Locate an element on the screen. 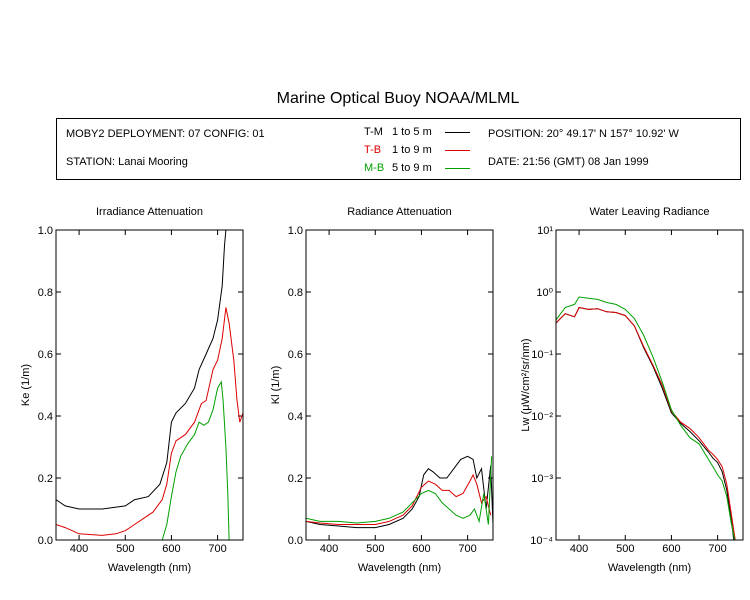  y-tick-label: 10⁻¹ is located at coordinates (542, 355).